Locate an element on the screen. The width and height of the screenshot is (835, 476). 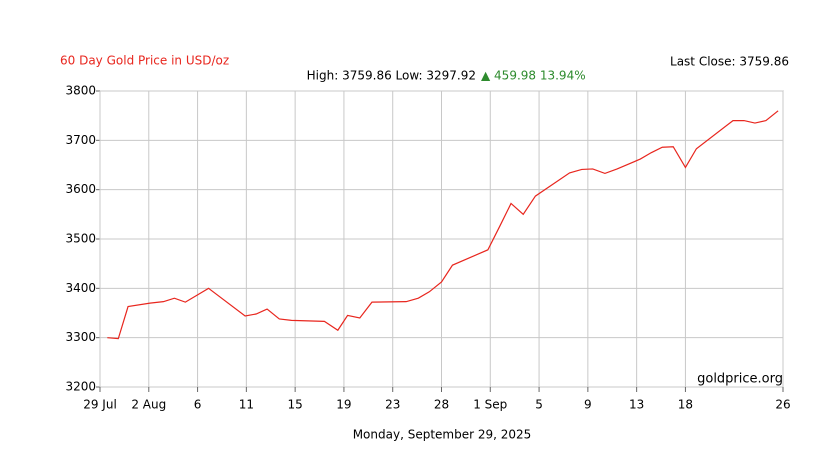
y-tick-label: 3400 is located at coordinates (80, 288).